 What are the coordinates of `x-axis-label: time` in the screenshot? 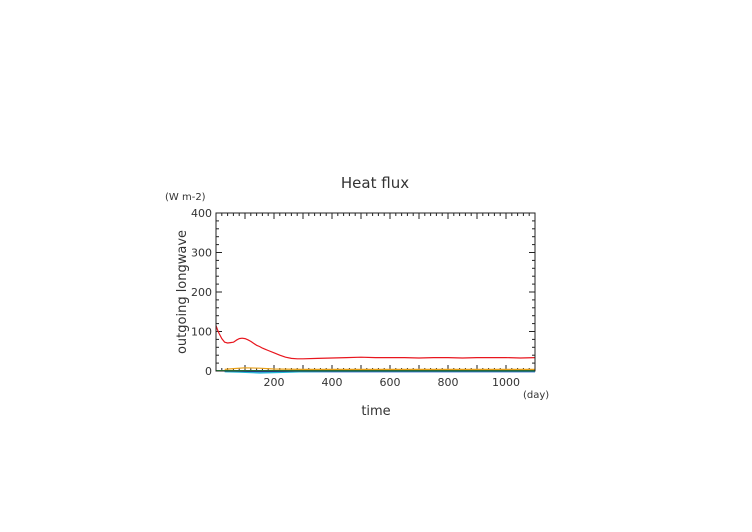 It's located at (375, 411).